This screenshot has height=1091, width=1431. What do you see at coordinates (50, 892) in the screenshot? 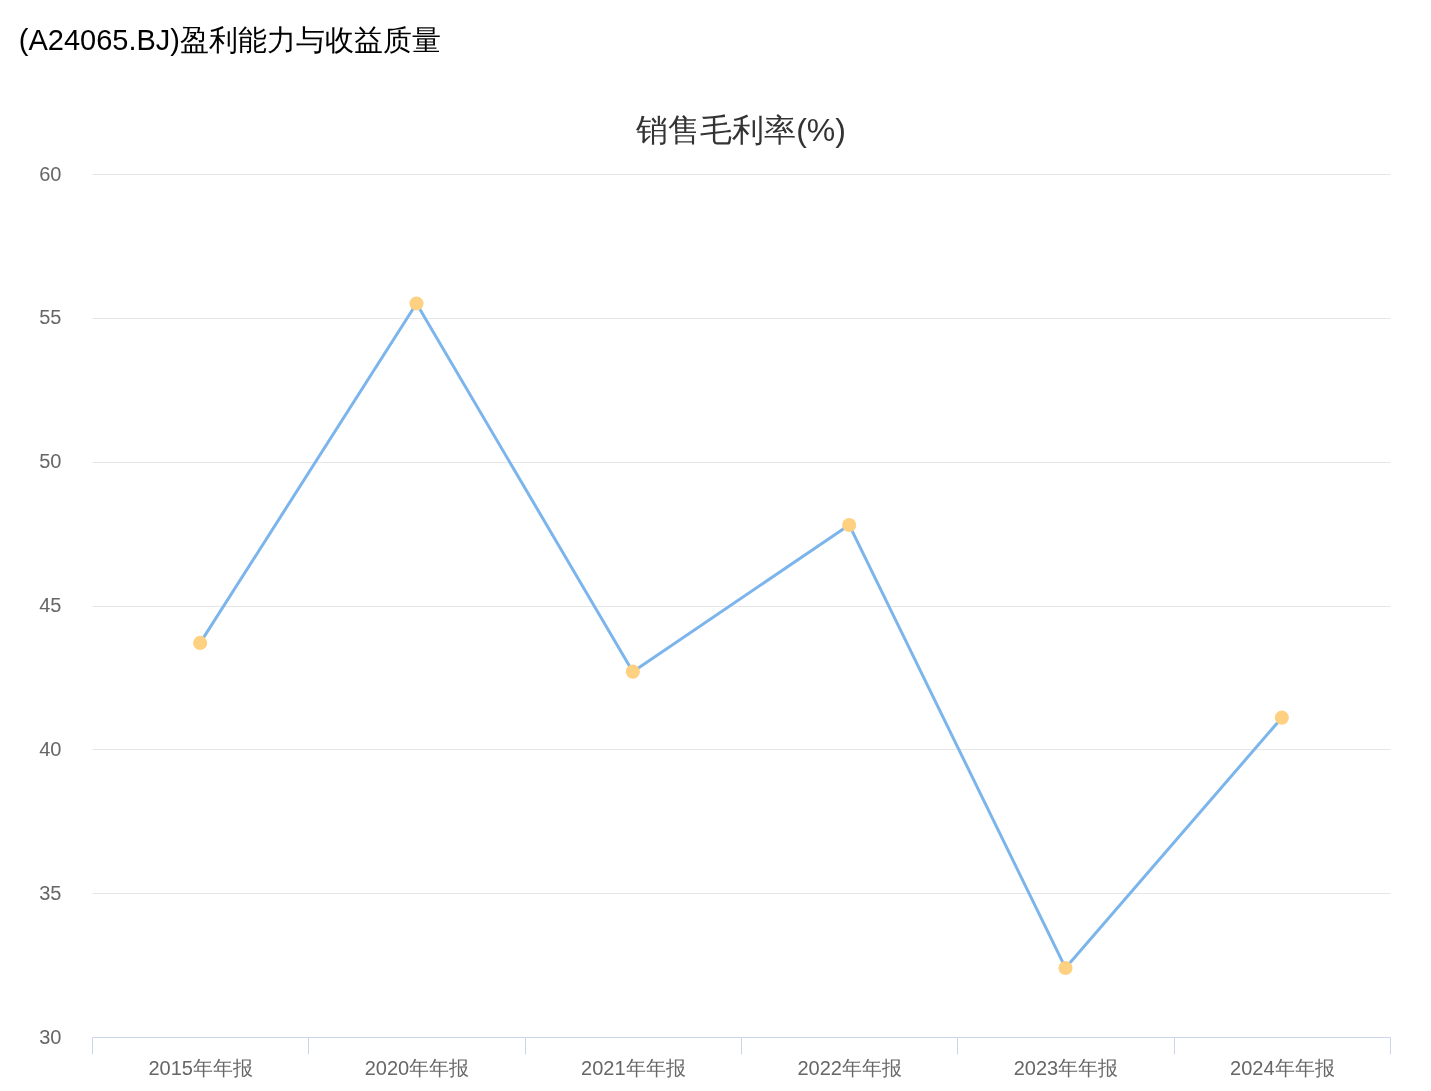
I see `y-tick-label: 35` at bounding box center [50, 892].